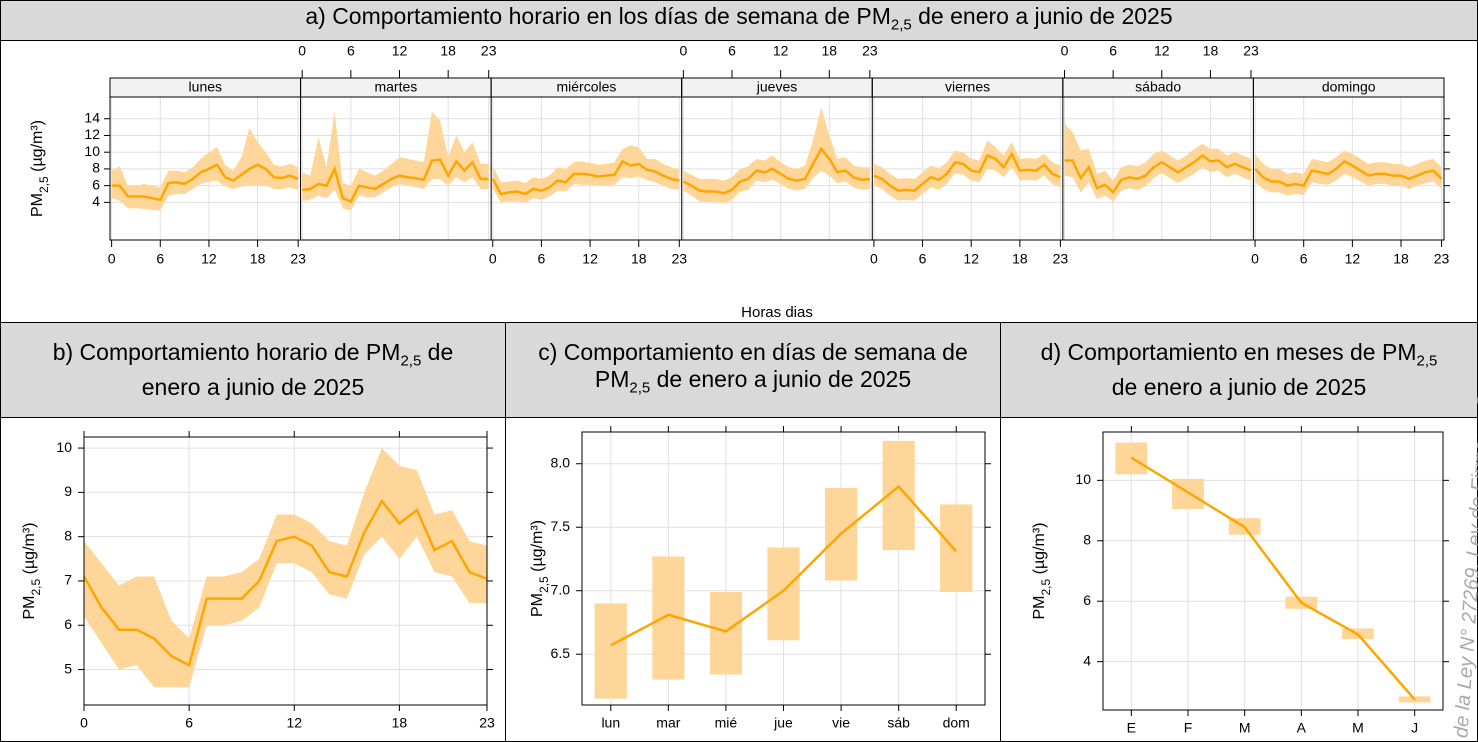 Image resolution: width=1478 pixels, height=742 pixels. What do you see at coordinates (68, 668) in the screenshot?
I see `y-tick-label: 5` at bounding box center [68, 668].